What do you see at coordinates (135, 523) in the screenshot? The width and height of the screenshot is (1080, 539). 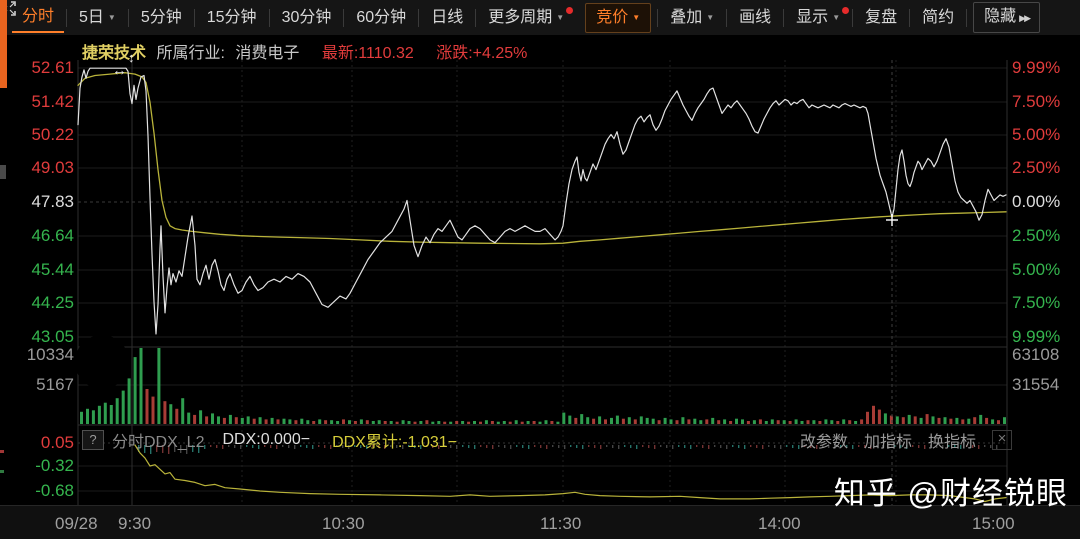 I see `time-axis-label: 9:30` at bounding box center [135, 523].